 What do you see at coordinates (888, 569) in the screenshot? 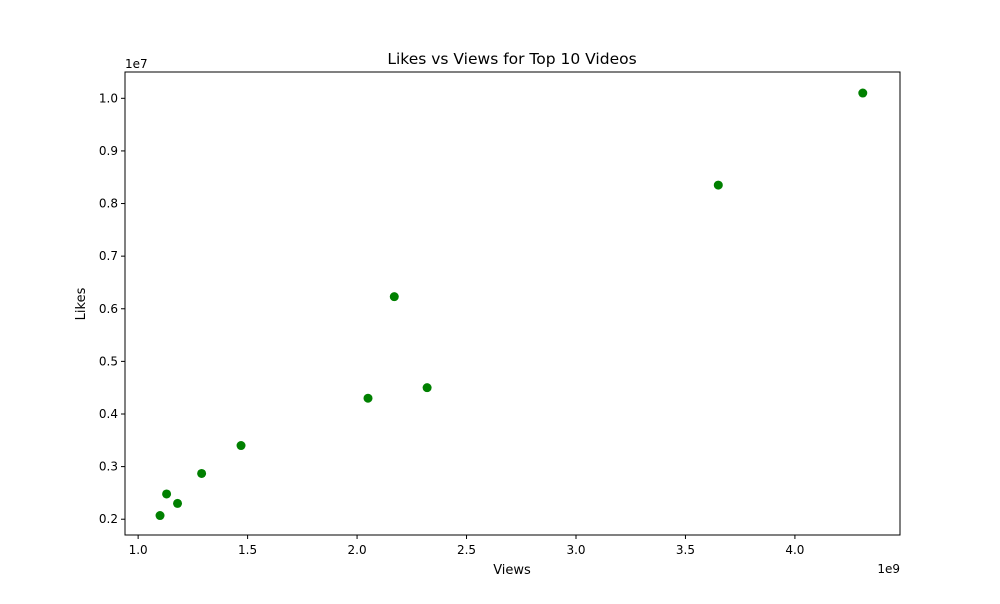
I see `x-axis-offset-label: 1e9` at bounding box center [888, 569].